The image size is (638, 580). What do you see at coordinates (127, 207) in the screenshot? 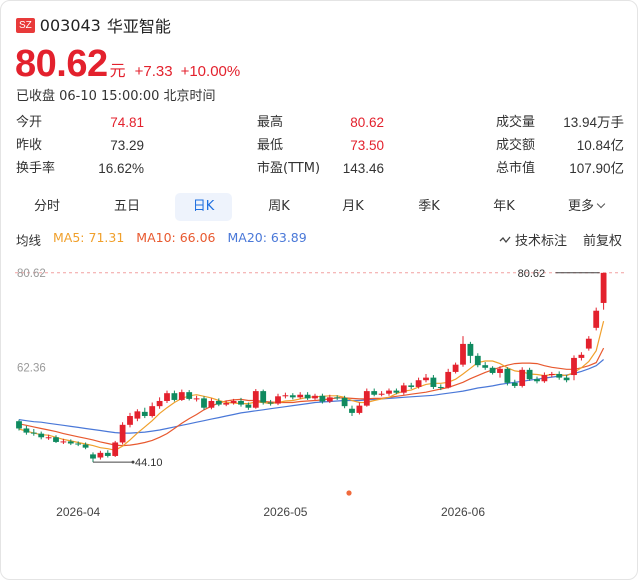
I see `tab-five-day: 五日` at bounding box center [127, 207].